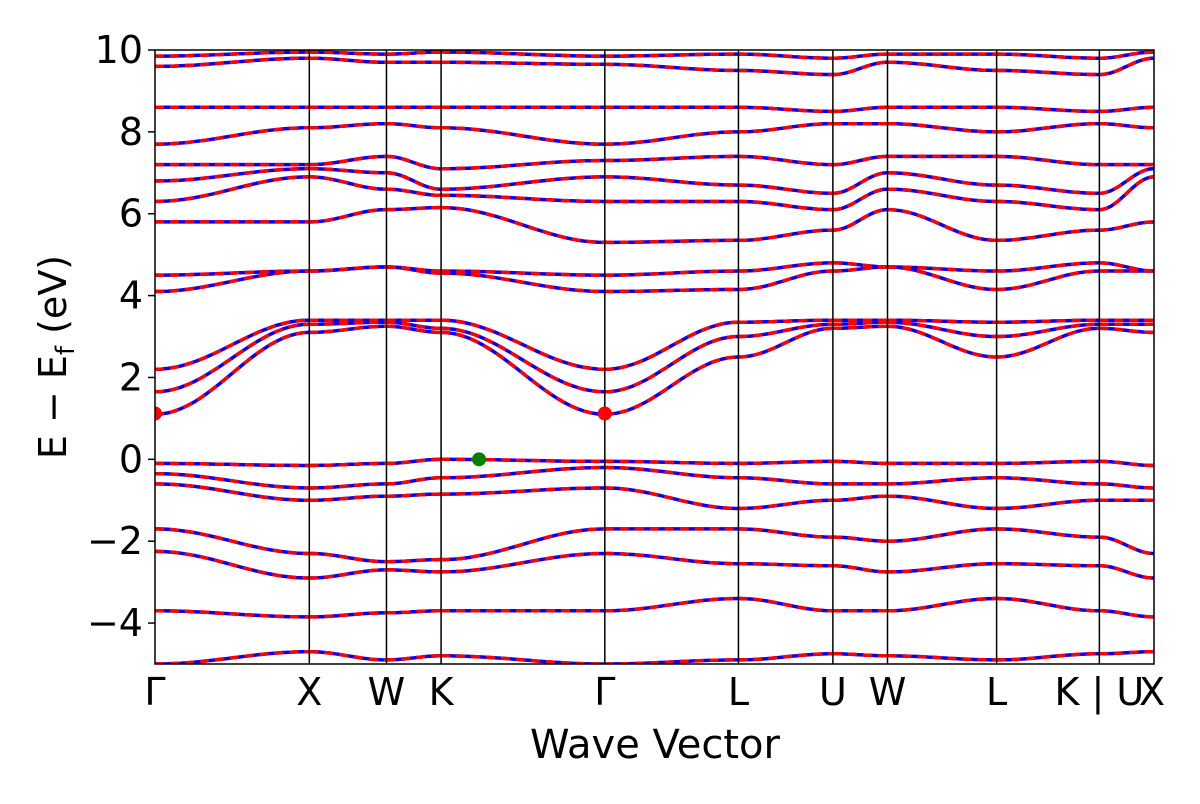 This screenshot has width=1200, height=804. I want to click on vbm-marker, so click(479, 459).